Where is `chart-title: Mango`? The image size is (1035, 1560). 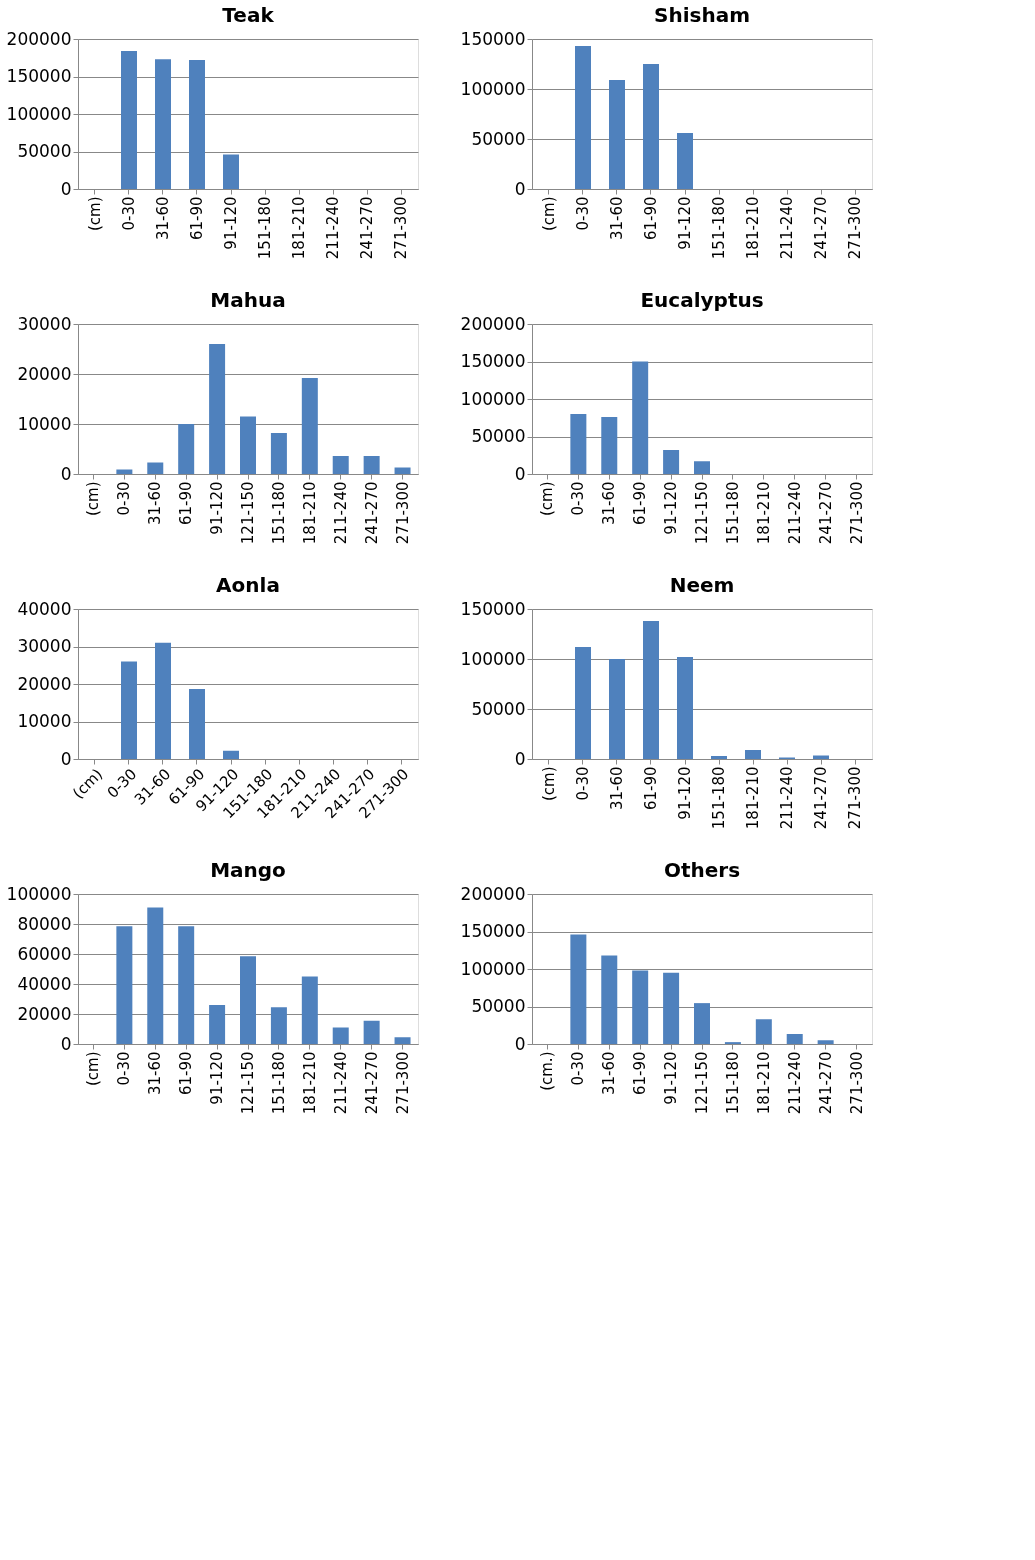
chart-title: Mango is located at coordinates (248, 870).